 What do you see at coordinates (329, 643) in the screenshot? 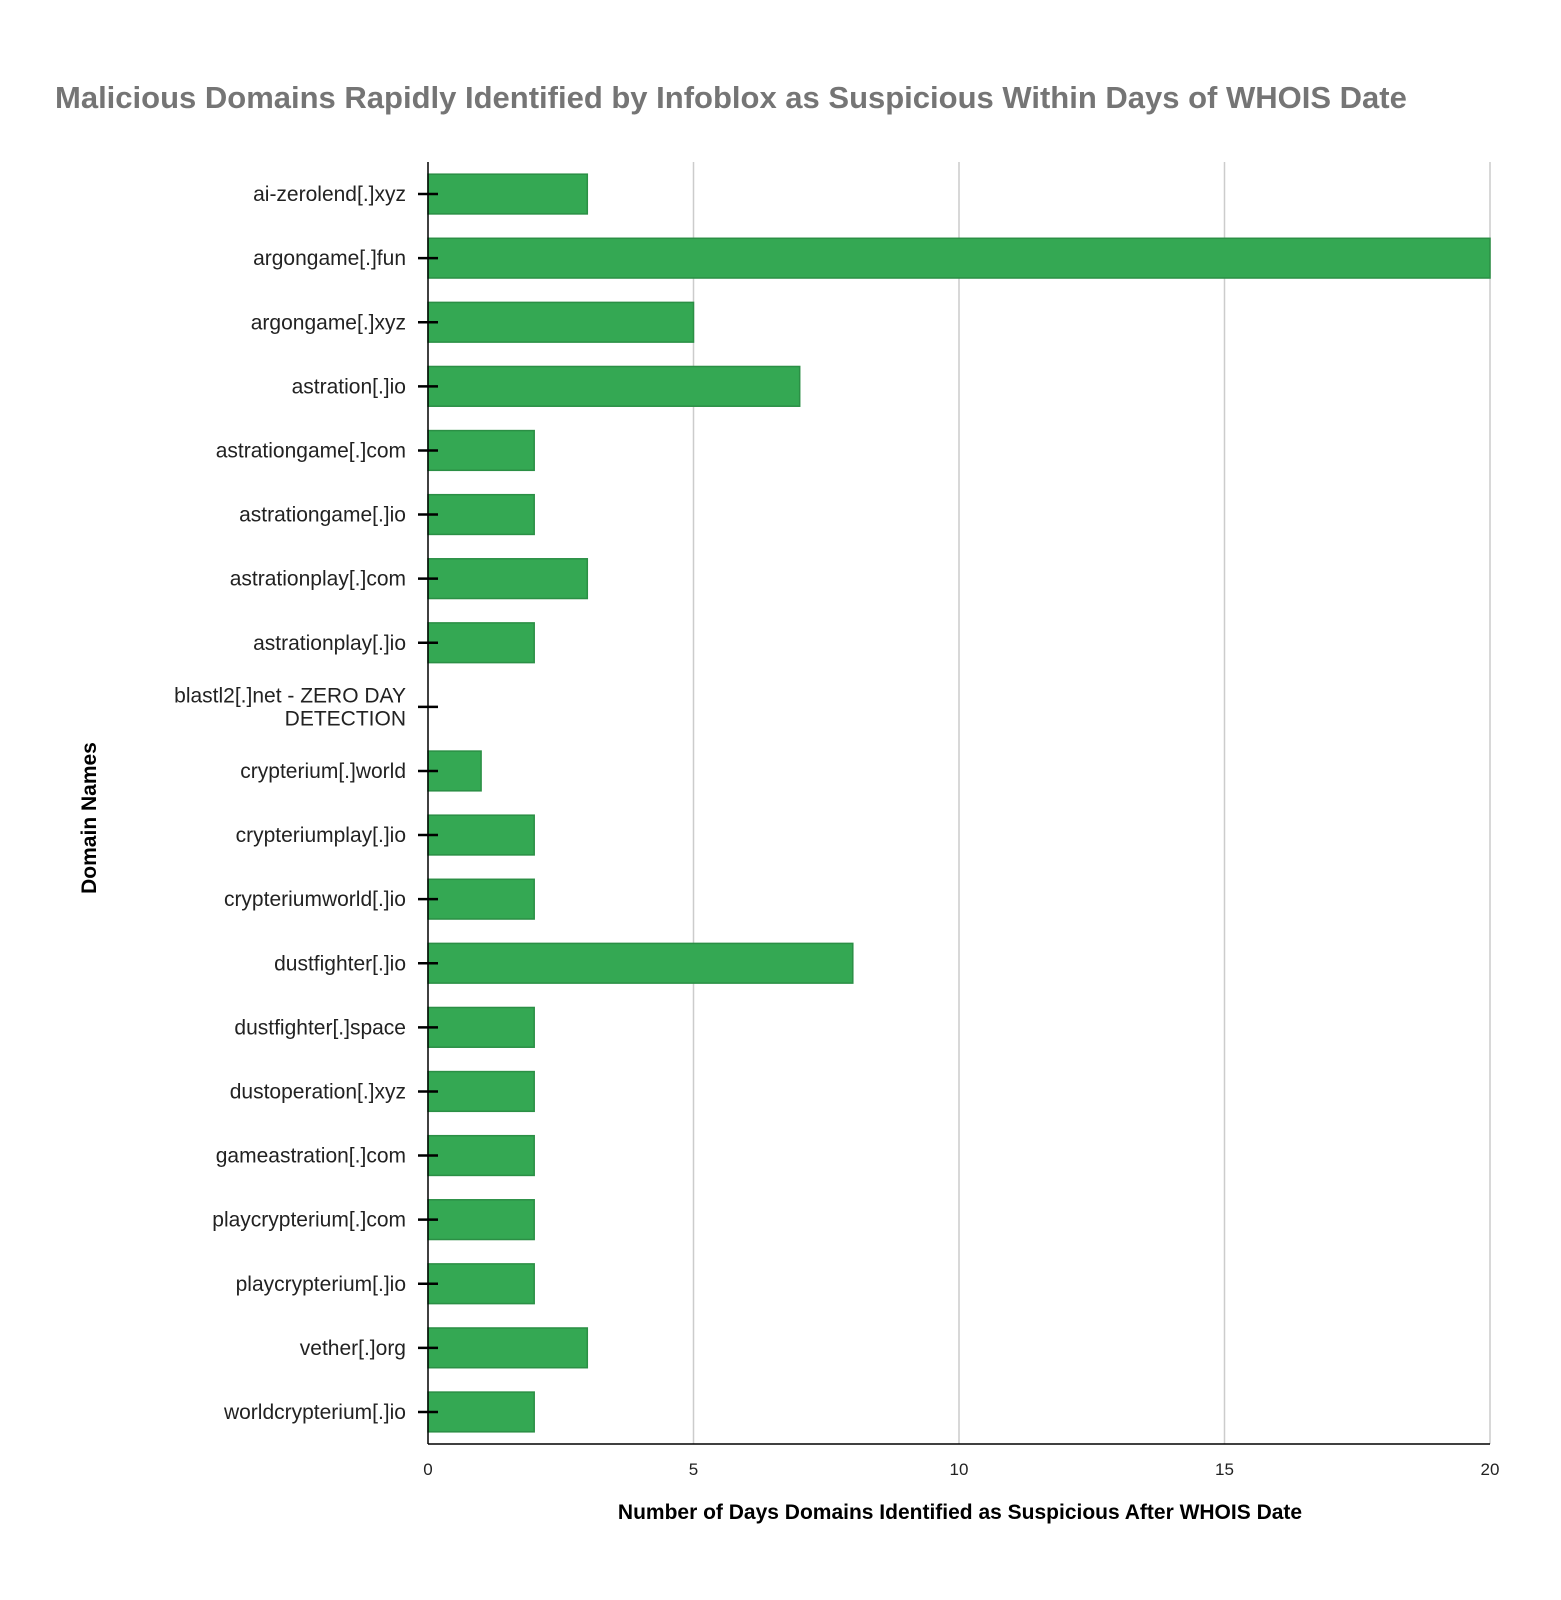
I see `category-label-7: astrationplay[.]io` at bounding box center [329, 643].